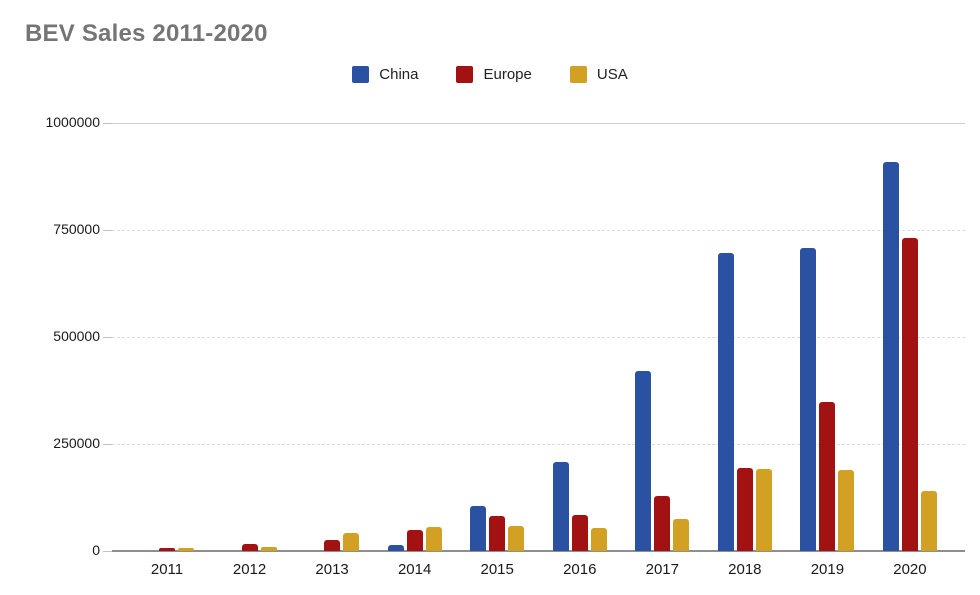  I want to click on bar-china-2018, so click(725, 401).